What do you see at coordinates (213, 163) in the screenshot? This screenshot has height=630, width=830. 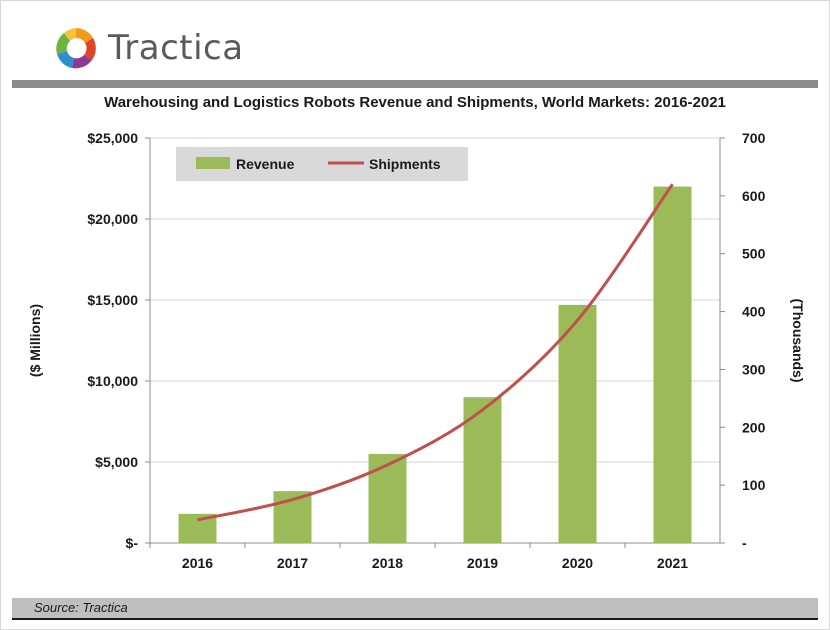 I see `legend-swatch-revenue` at bounding box center [213, 163].